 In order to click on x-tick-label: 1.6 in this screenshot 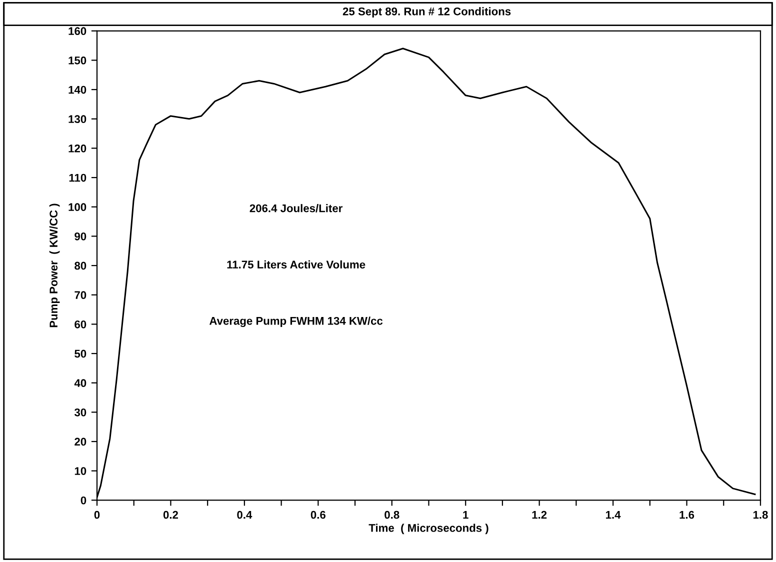, I will do `click(687, 514)`.